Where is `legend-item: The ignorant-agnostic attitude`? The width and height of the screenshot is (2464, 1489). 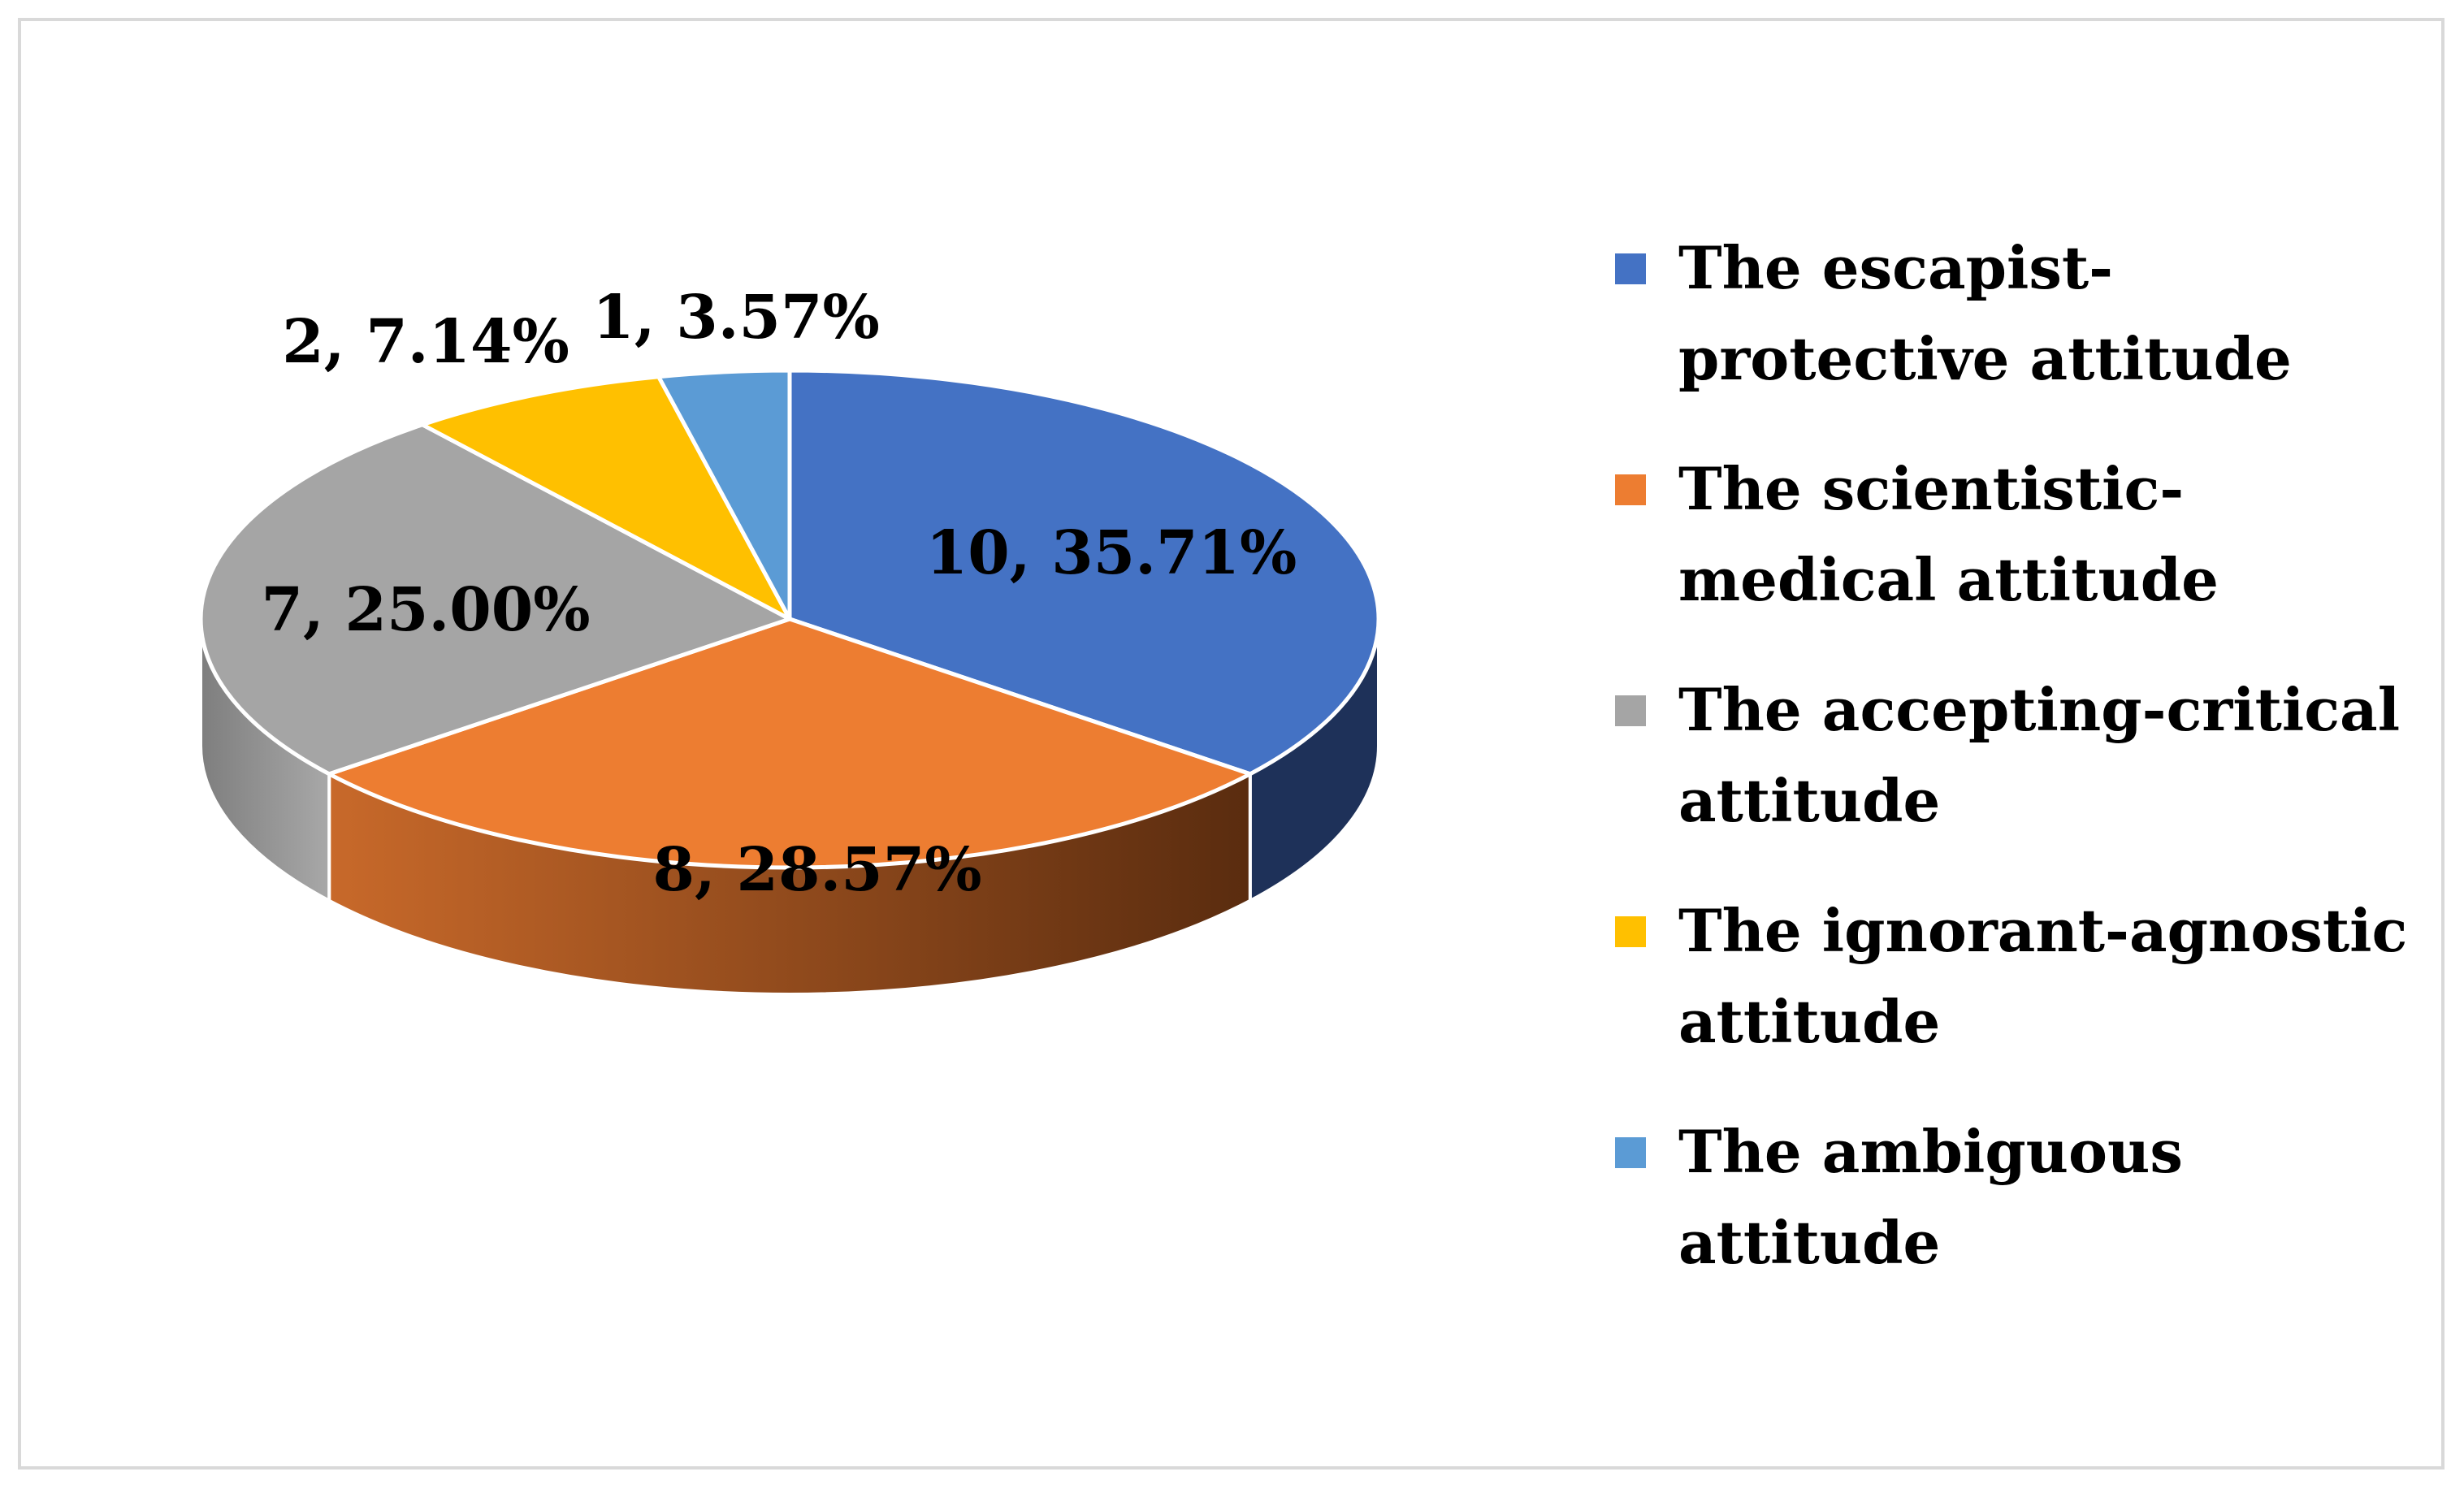
legend-item: The ignorant-agnostic attitude is located at coordinates (2017, 996).